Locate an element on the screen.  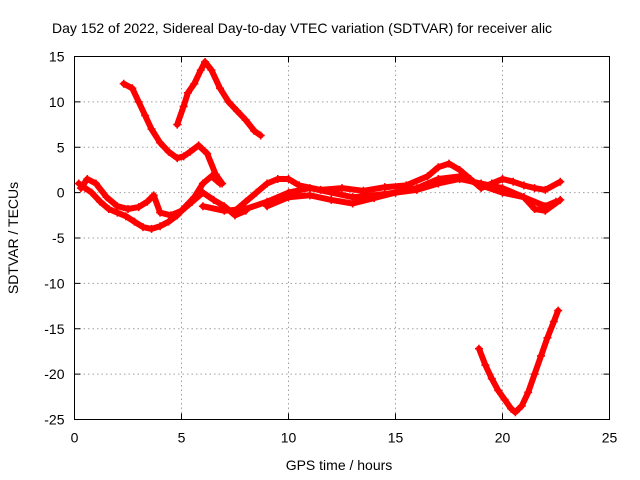
series-arc-a-rising-peak is located at coordinates (219, 98).